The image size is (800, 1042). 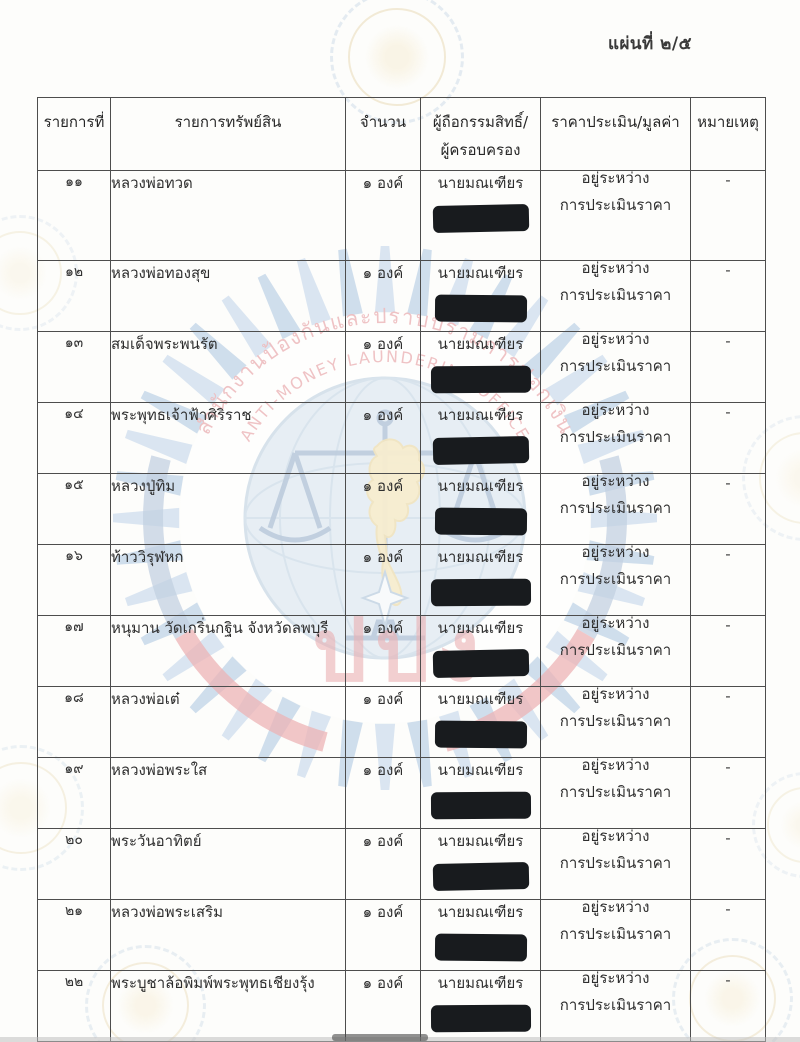 What do you see at coordinates (380, 1037) in the screenshot?
I see `scan-smudge` at bounding box center [380, 1037].